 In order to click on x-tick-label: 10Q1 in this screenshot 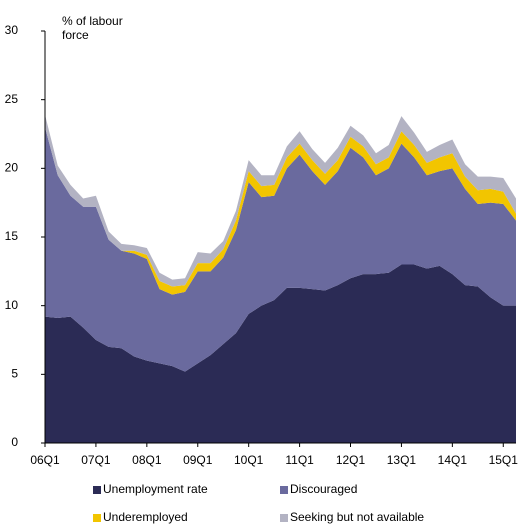, I will do `click(249, 460)`.